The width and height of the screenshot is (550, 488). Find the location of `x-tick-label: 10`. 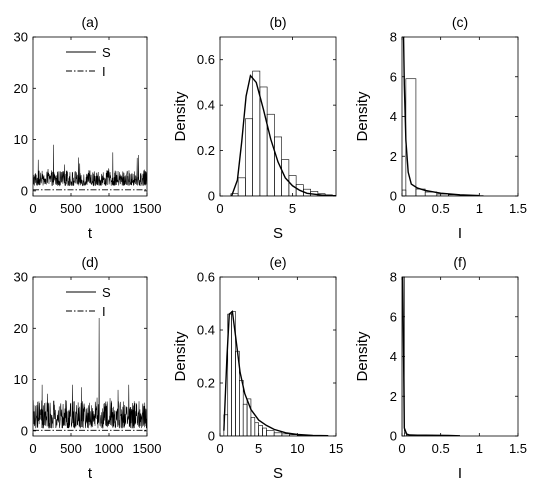

x-tick-label: 10 is located at coordinates (297, 448).